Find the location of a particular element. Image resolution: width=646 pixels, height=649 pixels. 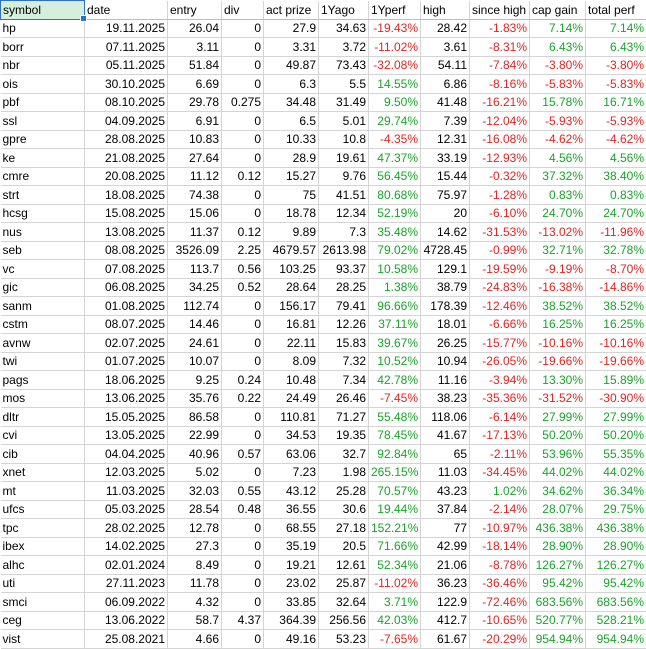

cell-total-perf: 16.71% is located at coordinates (616, 102).